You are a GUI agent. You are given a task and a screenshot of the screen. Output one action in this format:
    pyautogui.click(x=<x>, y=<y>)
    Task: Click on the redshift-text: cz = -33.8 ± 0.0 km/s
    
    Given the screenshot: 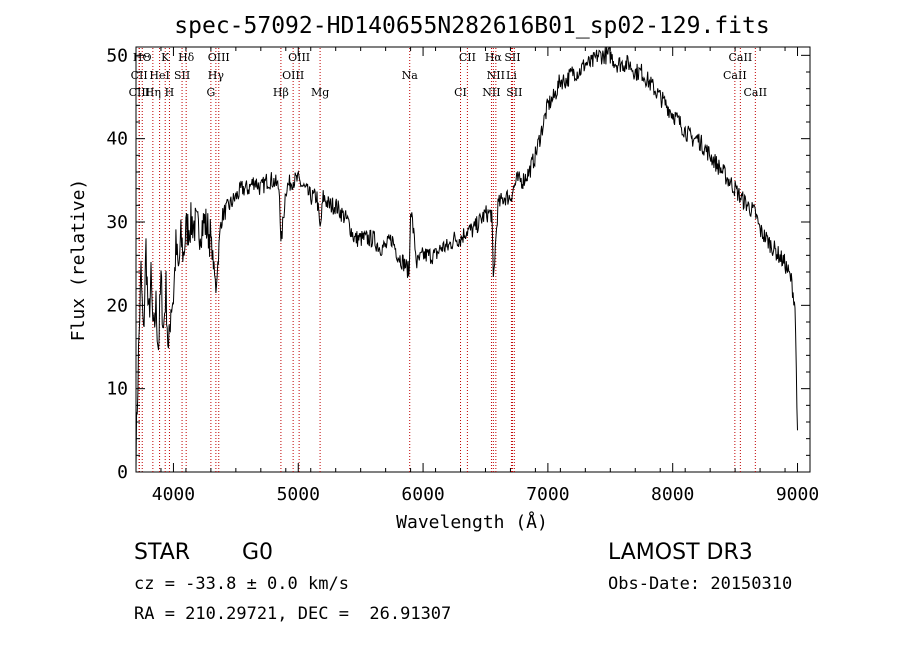 What is the action you would take?
    pyautogui.click(x=241, y=584)
    